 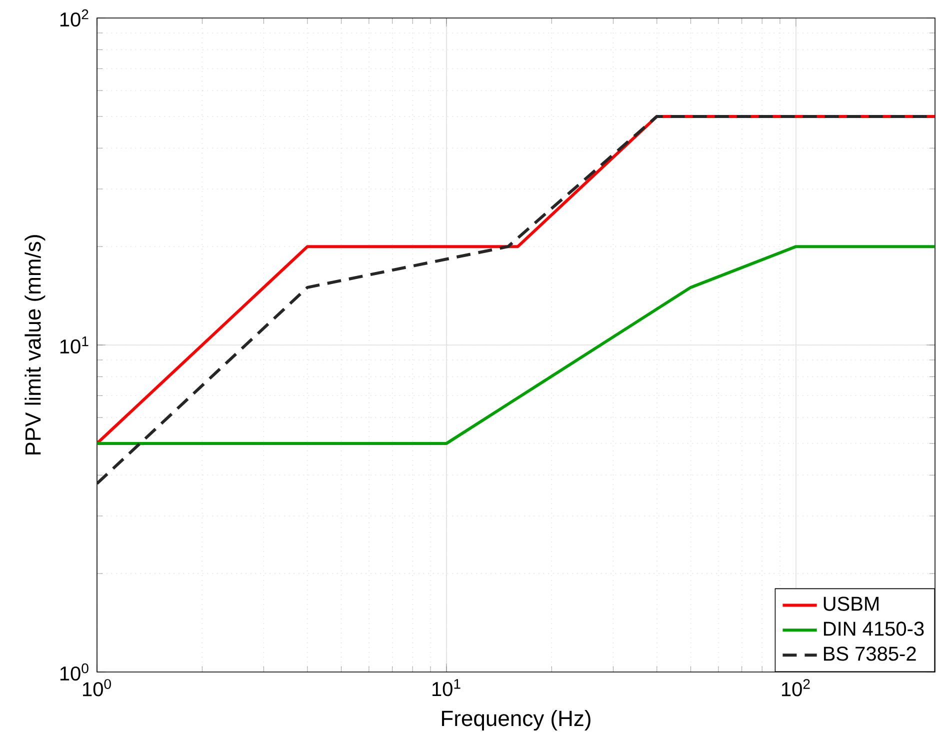 What do you see at coordinates (516, 720) in the screenshot?
I see `x-axis-title: Frequency (Hz)` at bounding box center [516, 720].